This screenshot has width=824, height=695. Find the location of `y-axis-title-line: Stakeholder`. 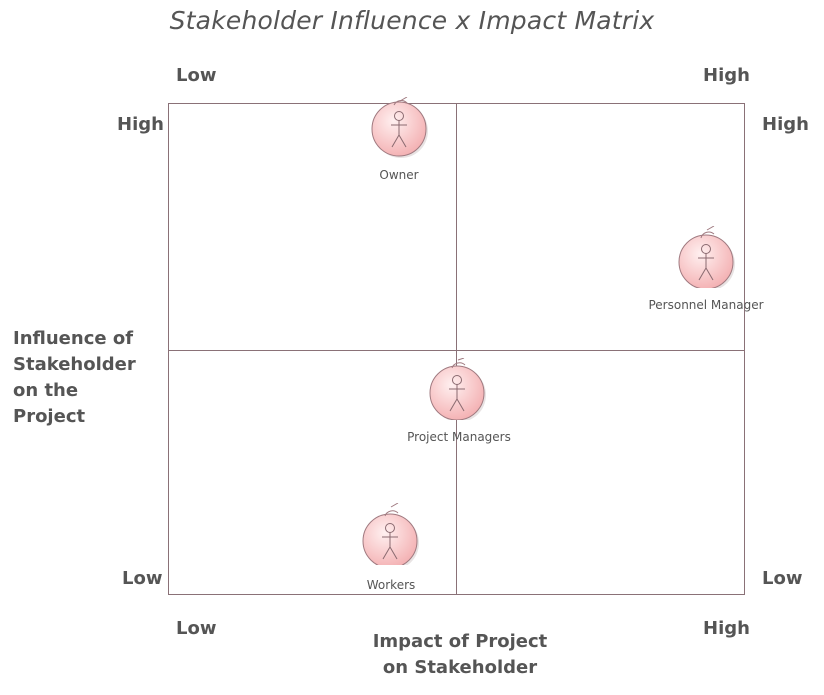

y-axis-title-line: Stakeholder is located at coordinates (74, 364).